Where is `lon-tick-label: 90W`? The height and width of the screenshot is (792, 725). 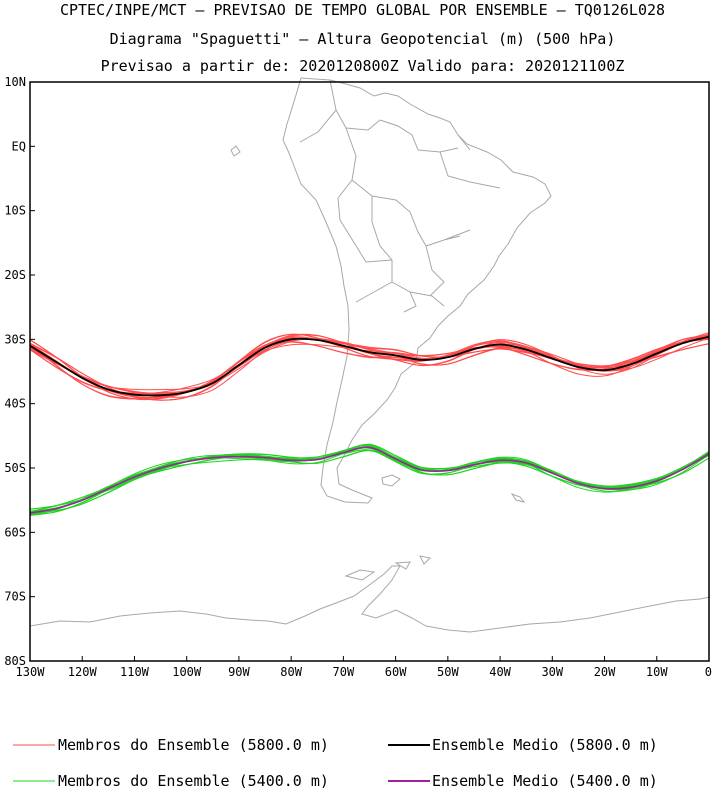
lon-tick-label: 90W is located at coordinates (239, 672).